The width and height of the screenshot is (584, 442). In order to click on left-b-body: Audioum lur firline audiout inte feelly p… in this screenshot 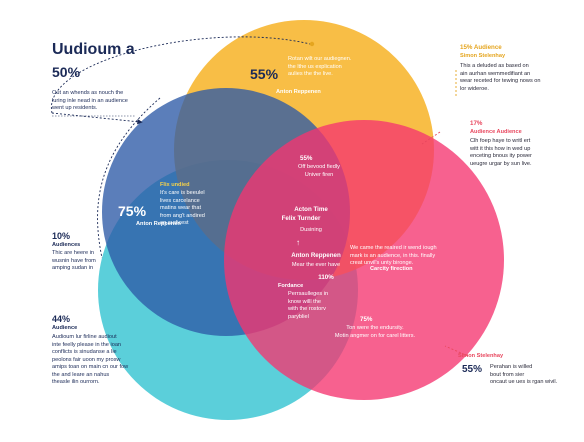, I will do `click(90, 360)`.